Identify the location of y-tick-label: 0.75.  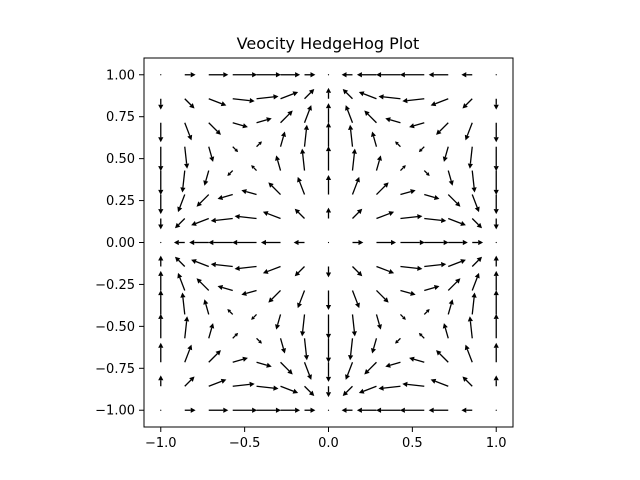
(120, 117).